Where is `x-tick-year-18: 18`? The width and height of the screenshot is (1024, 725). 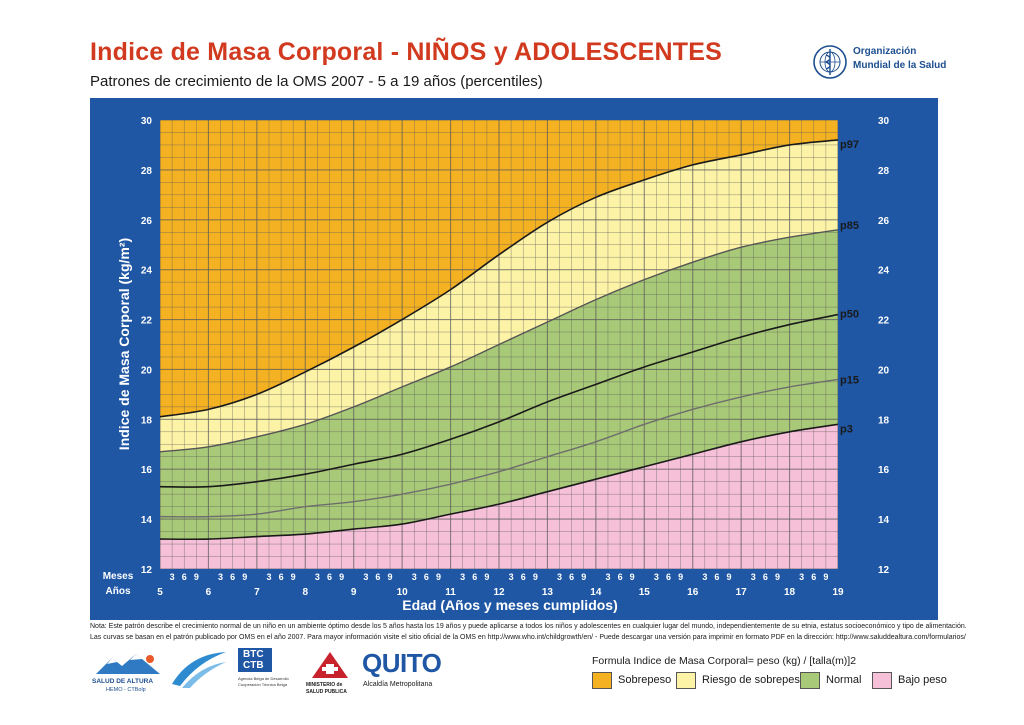 x-tick-year-18: 18 is located at coordinates (790, 592).